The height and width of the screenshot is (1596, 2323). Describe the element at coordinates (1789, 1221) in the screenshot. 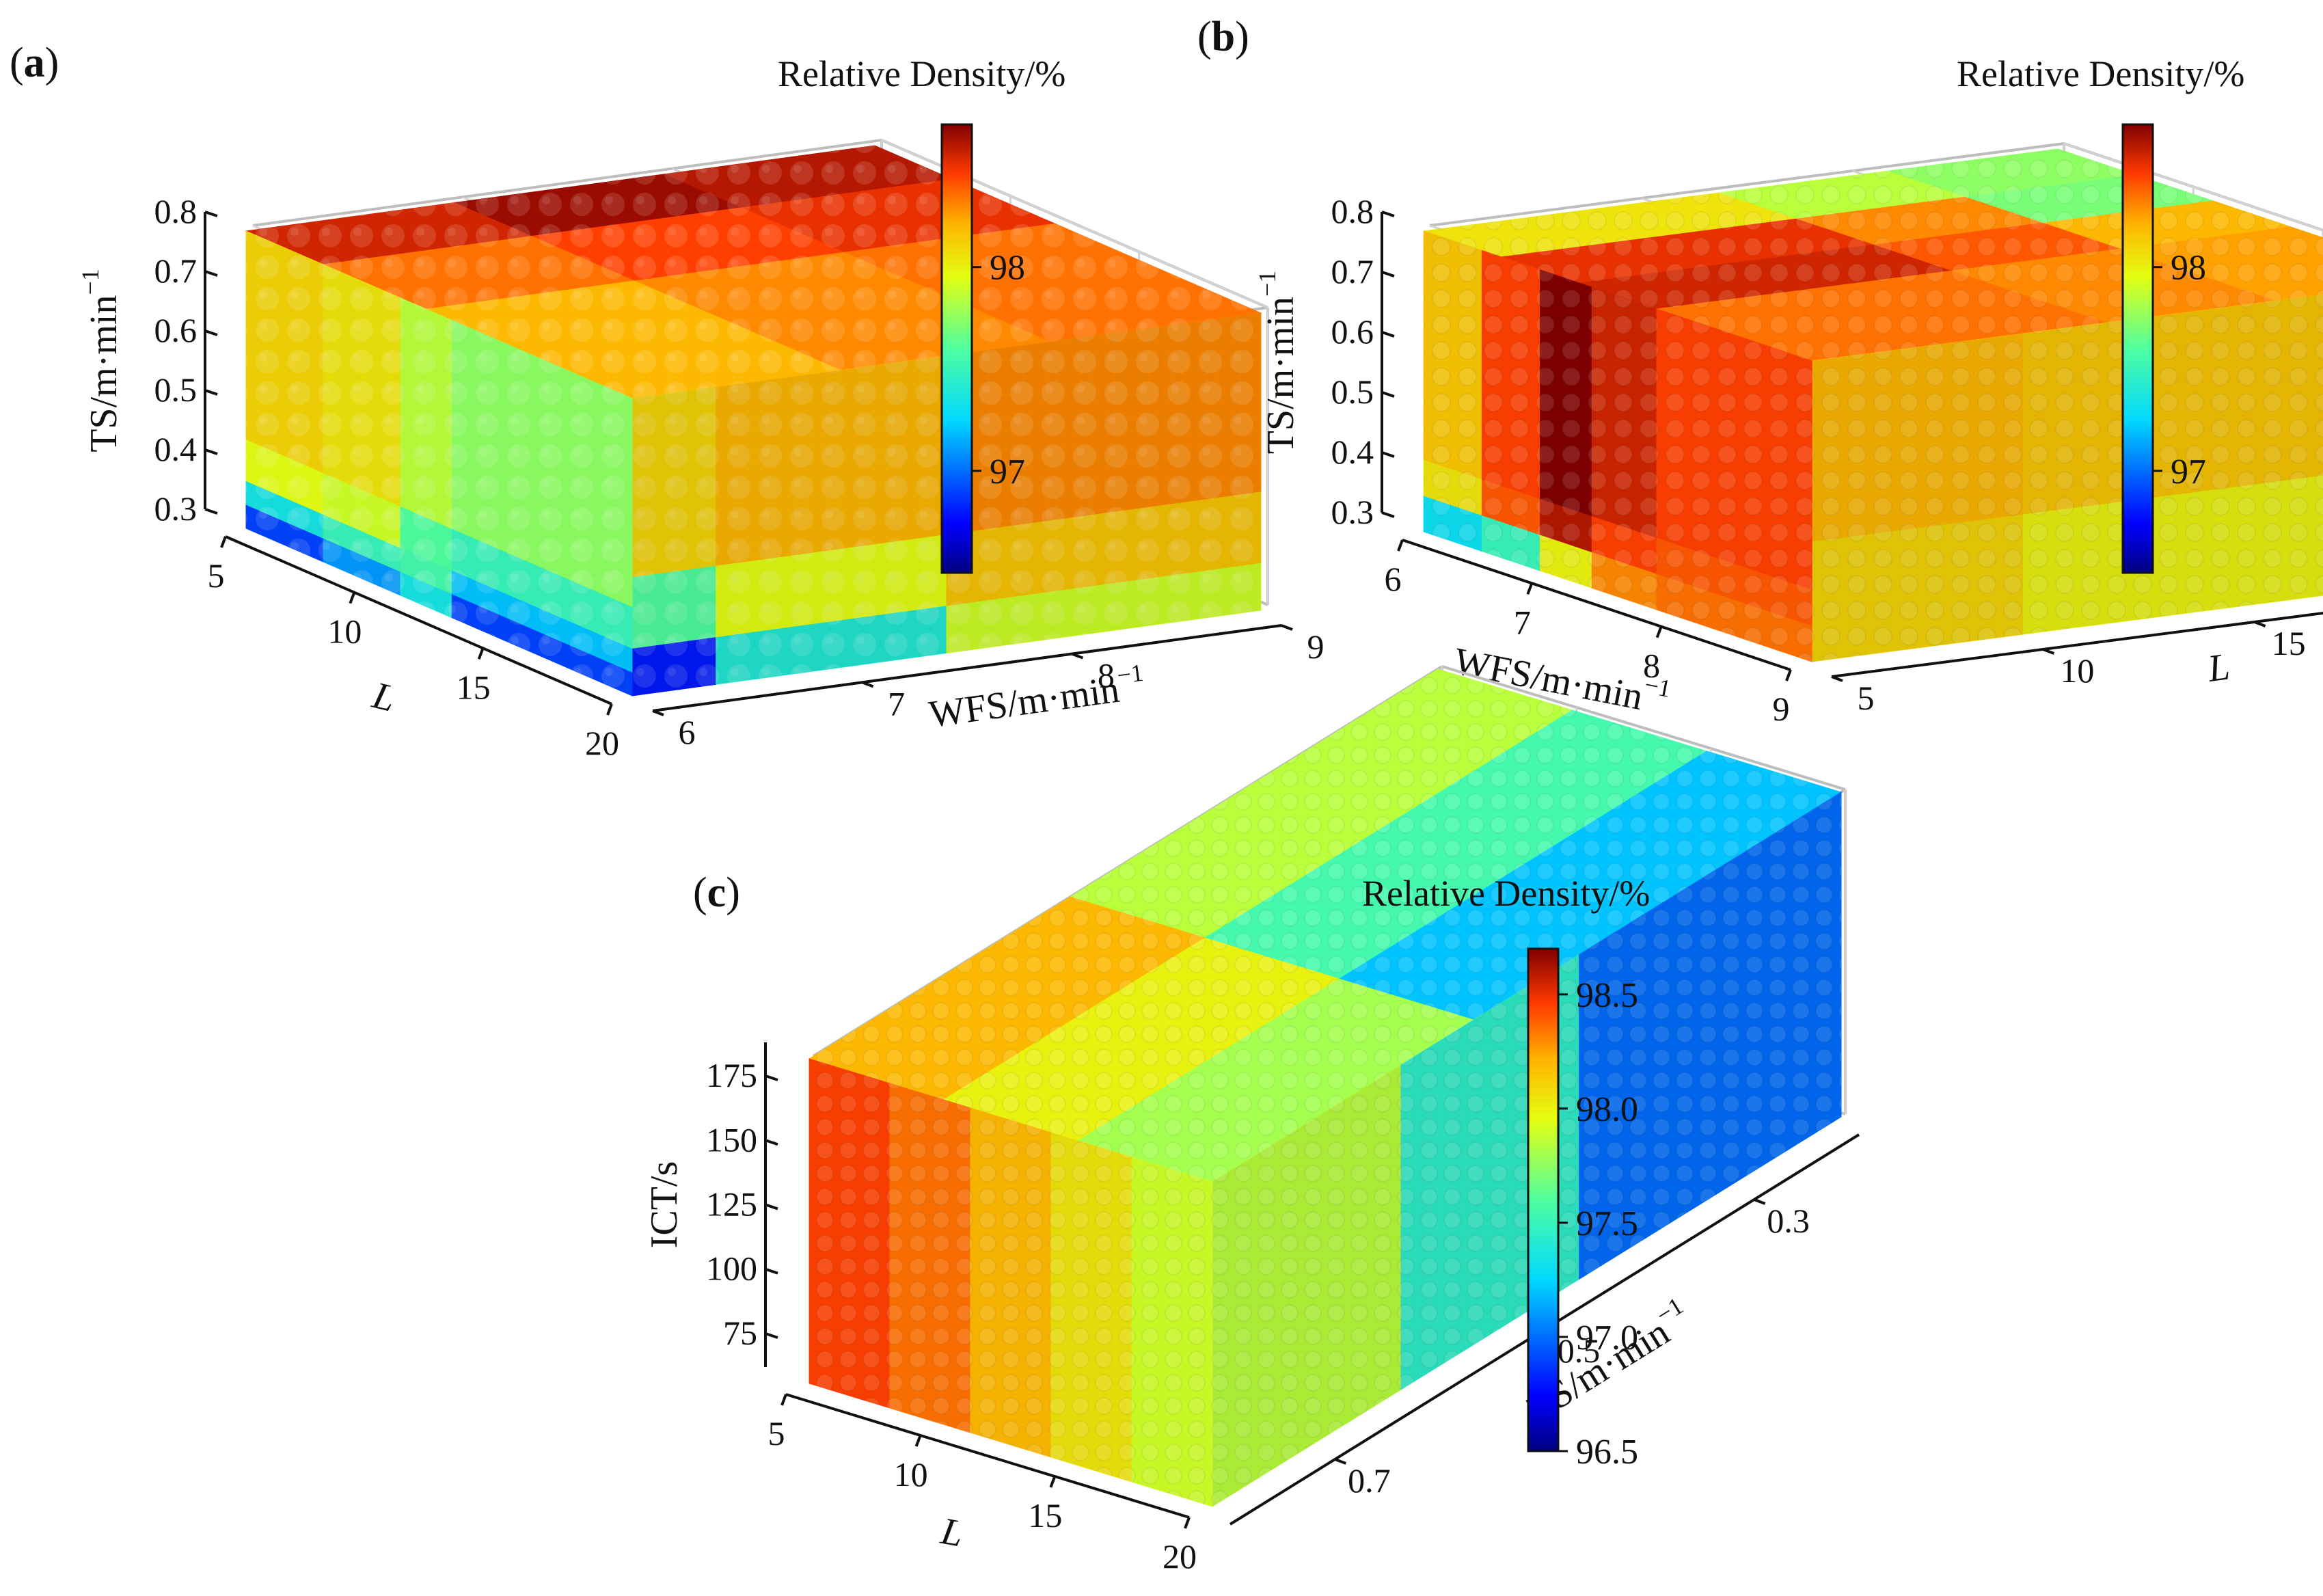

I see `panel-c-y-tick-label: 0.3` at that location.